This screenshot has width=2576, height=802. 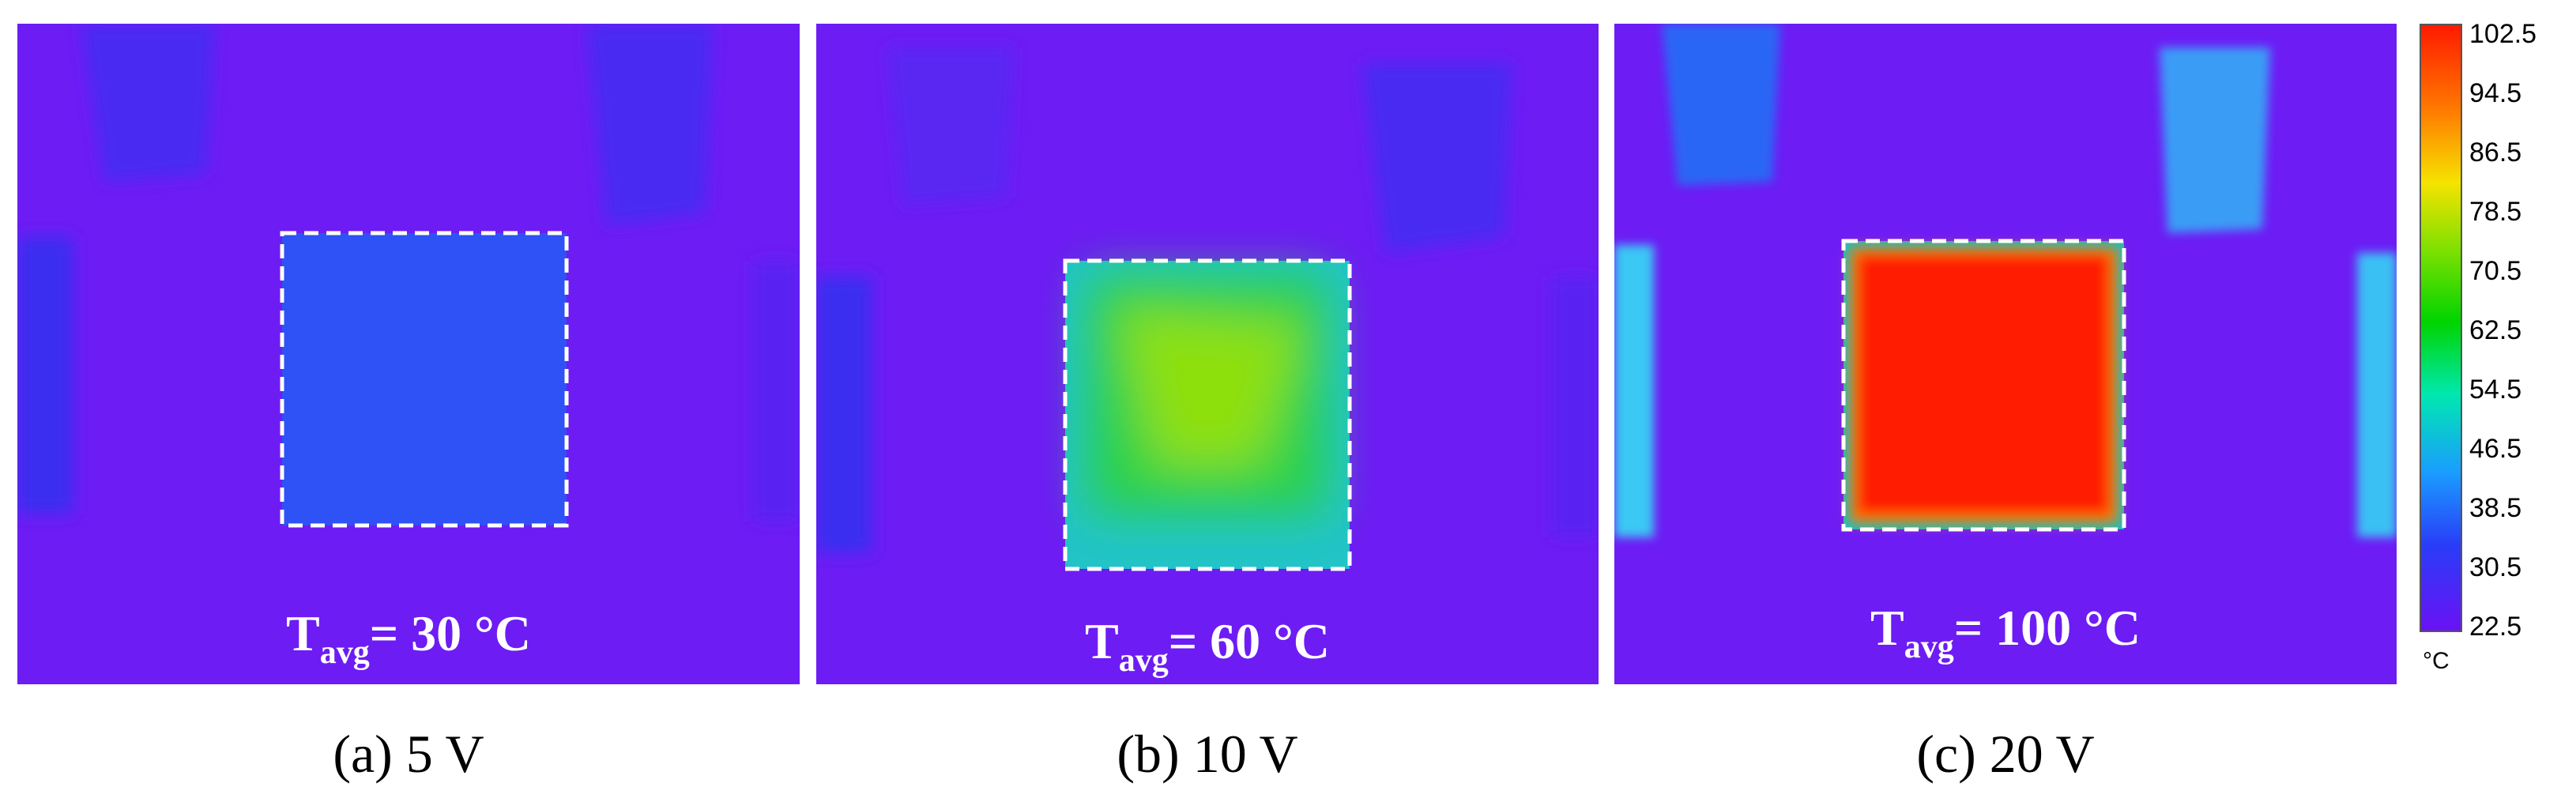 What do you see at coordinates (2495, 449) in the screenshot?
I see `colorbar-tick: 46.5` at bounding box center [2495, 449].